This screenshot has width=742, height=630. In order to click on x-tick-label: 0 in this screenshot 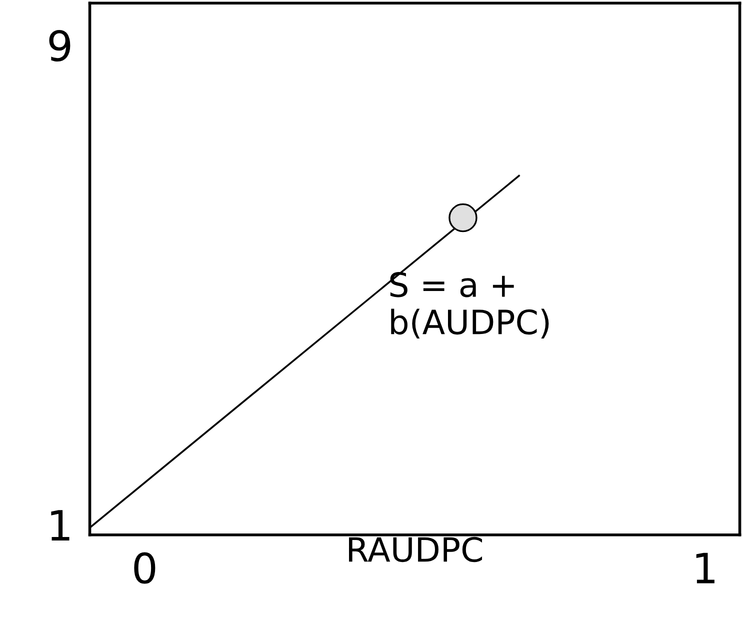, I will do `click(145, 568)`.